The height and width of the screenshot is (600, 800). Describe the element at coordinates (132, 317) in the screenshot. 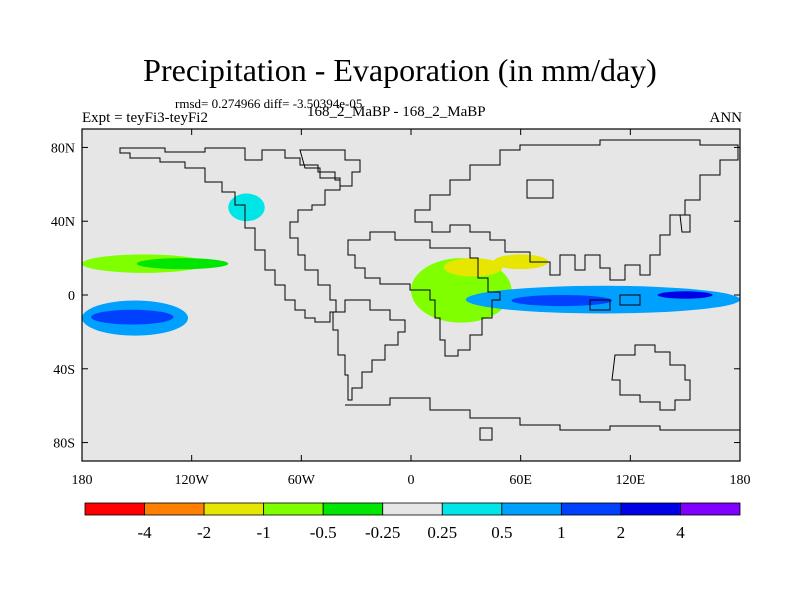

I see `field-region-s-pacific-core` at that location.